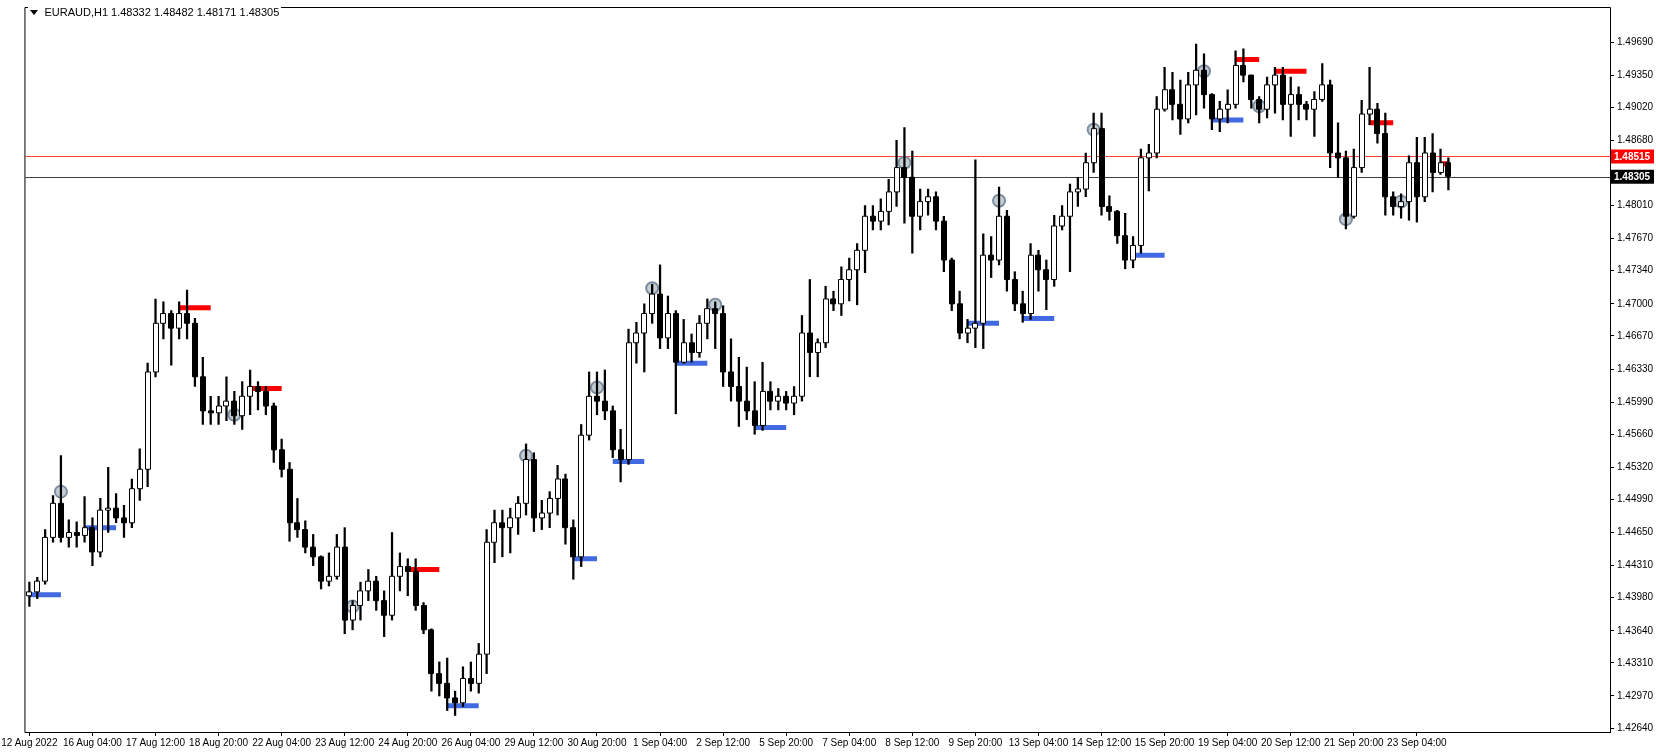  I want to click on y-tick-label: 1.44650, so click(1635, 532).